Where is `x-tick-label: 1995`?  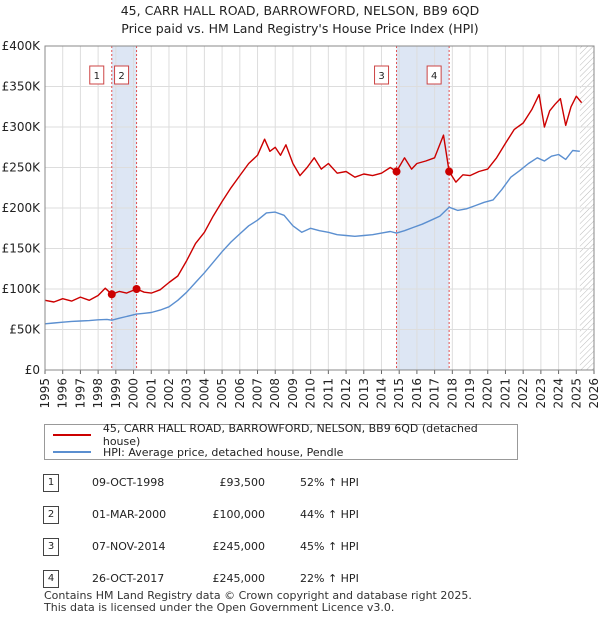
x-tick-label: 1995 is located at coordinates (45, 393).